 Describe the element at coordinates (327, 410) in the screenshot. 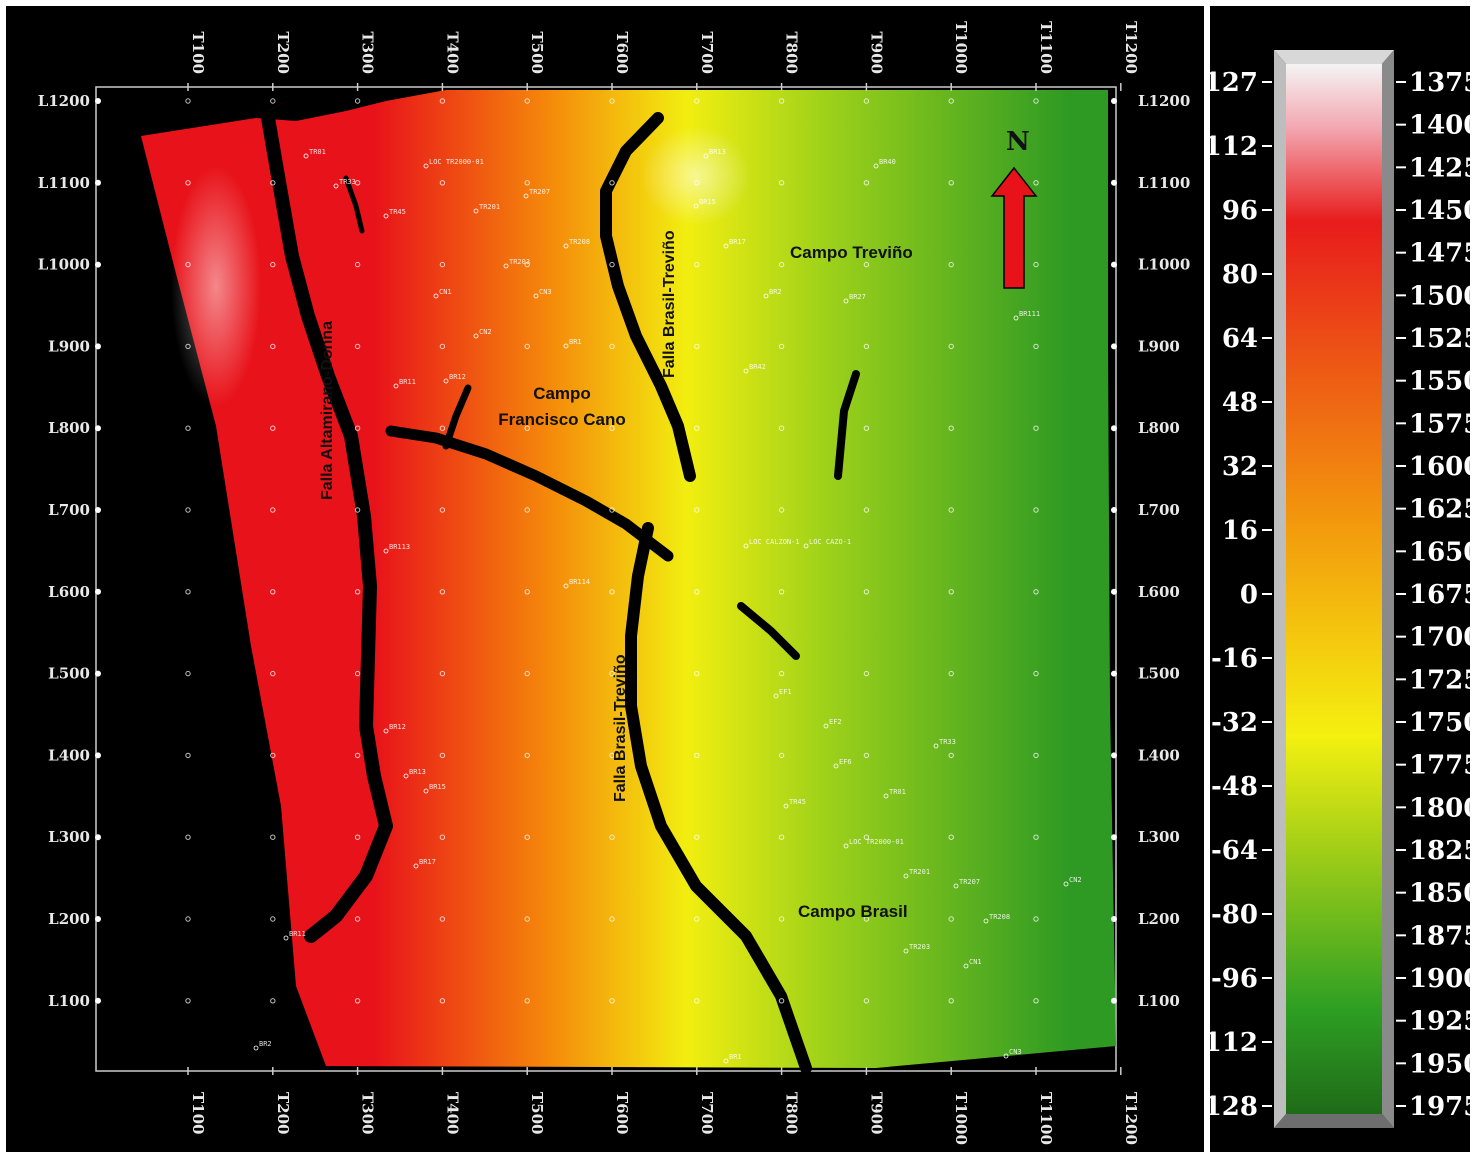

I see `fault-label-altamirano: Falla Altamirano-Donna` at that location.